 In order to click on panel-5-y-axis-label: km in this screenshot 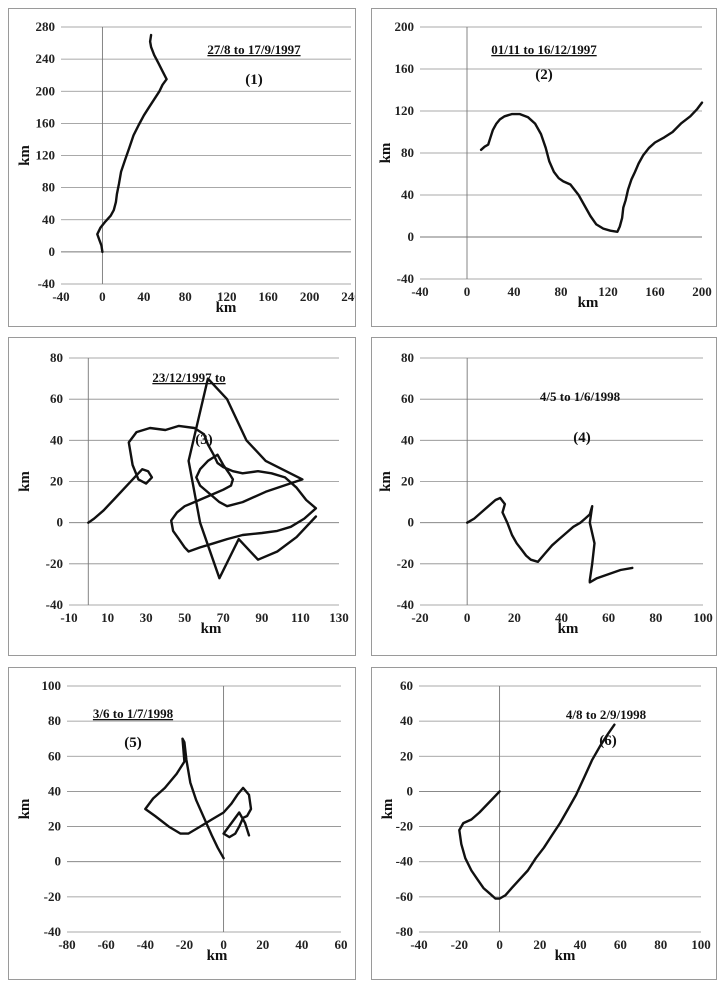, I will do `click(25, 808)`.